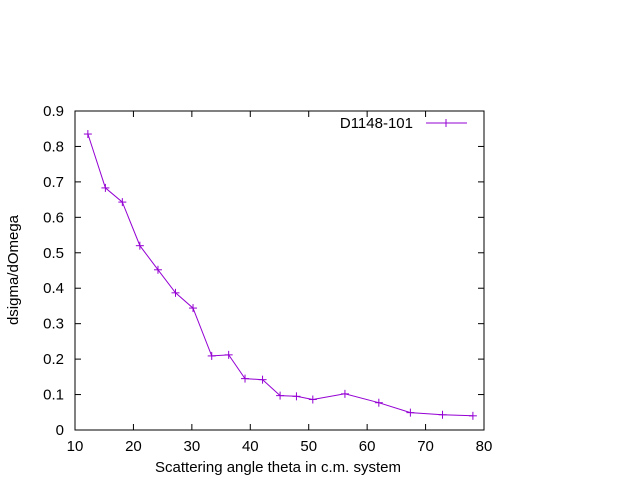  What do you see at coordinates (53, 146) in the screenshot?
I see `y-tick-label: 0.8` at bounding box center [53, 146].